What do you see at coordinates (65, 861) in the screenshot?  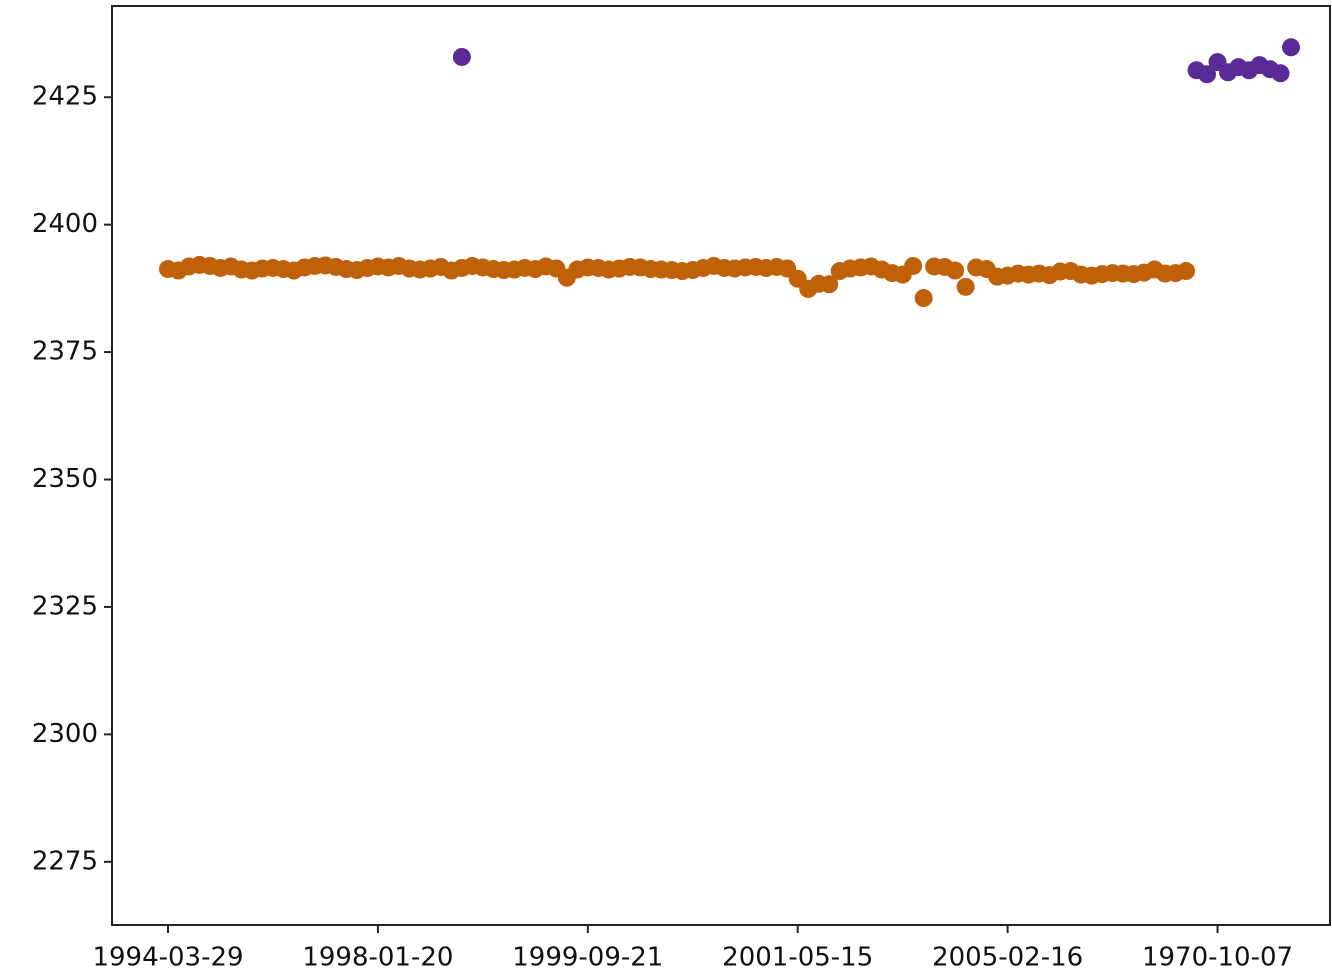 I see `y-tick-label: 2275` at bounding box center [65, 861].